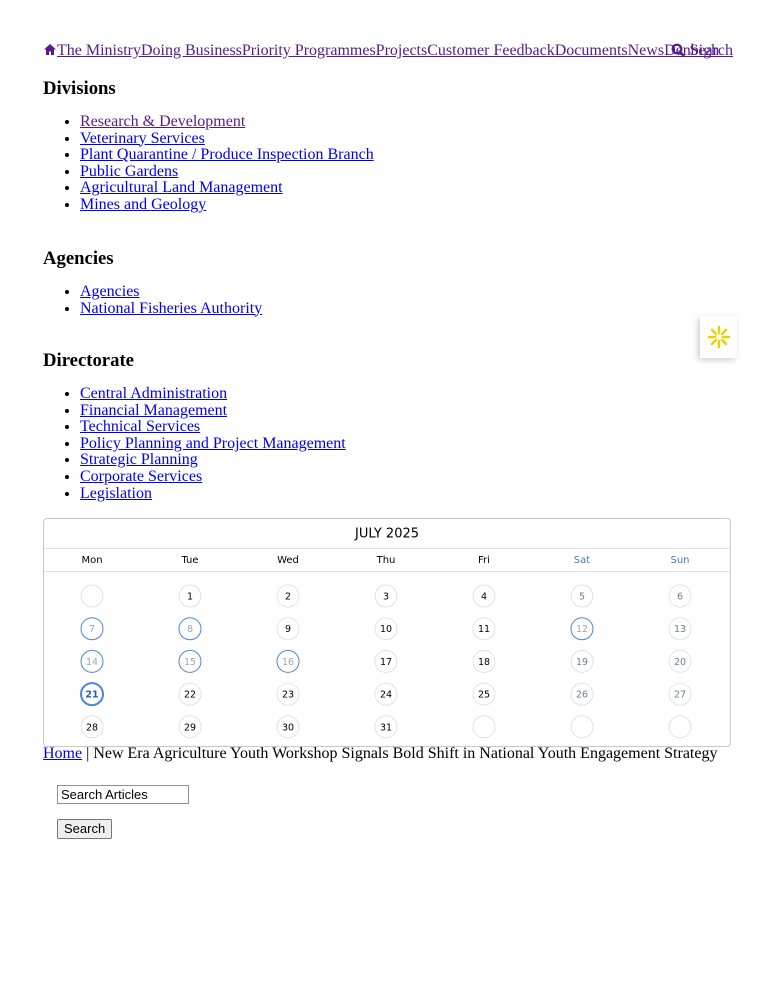 This screenshot has height=1000, width=773. What do you see at coordinates (680, 597) in the screenshot?
I see `day-number: 6` at bounding box center [680, 597].